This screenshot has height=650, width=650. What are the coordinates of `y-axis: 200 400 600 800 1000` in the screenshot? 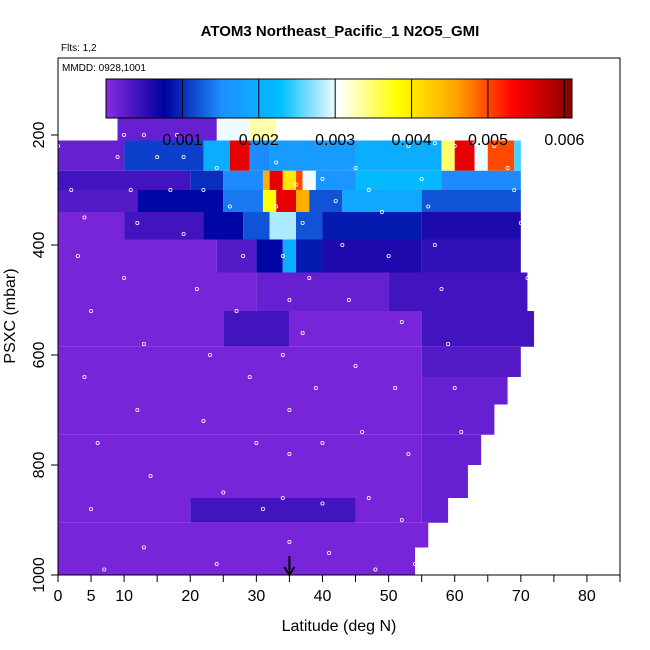 It's located at (44, 357).